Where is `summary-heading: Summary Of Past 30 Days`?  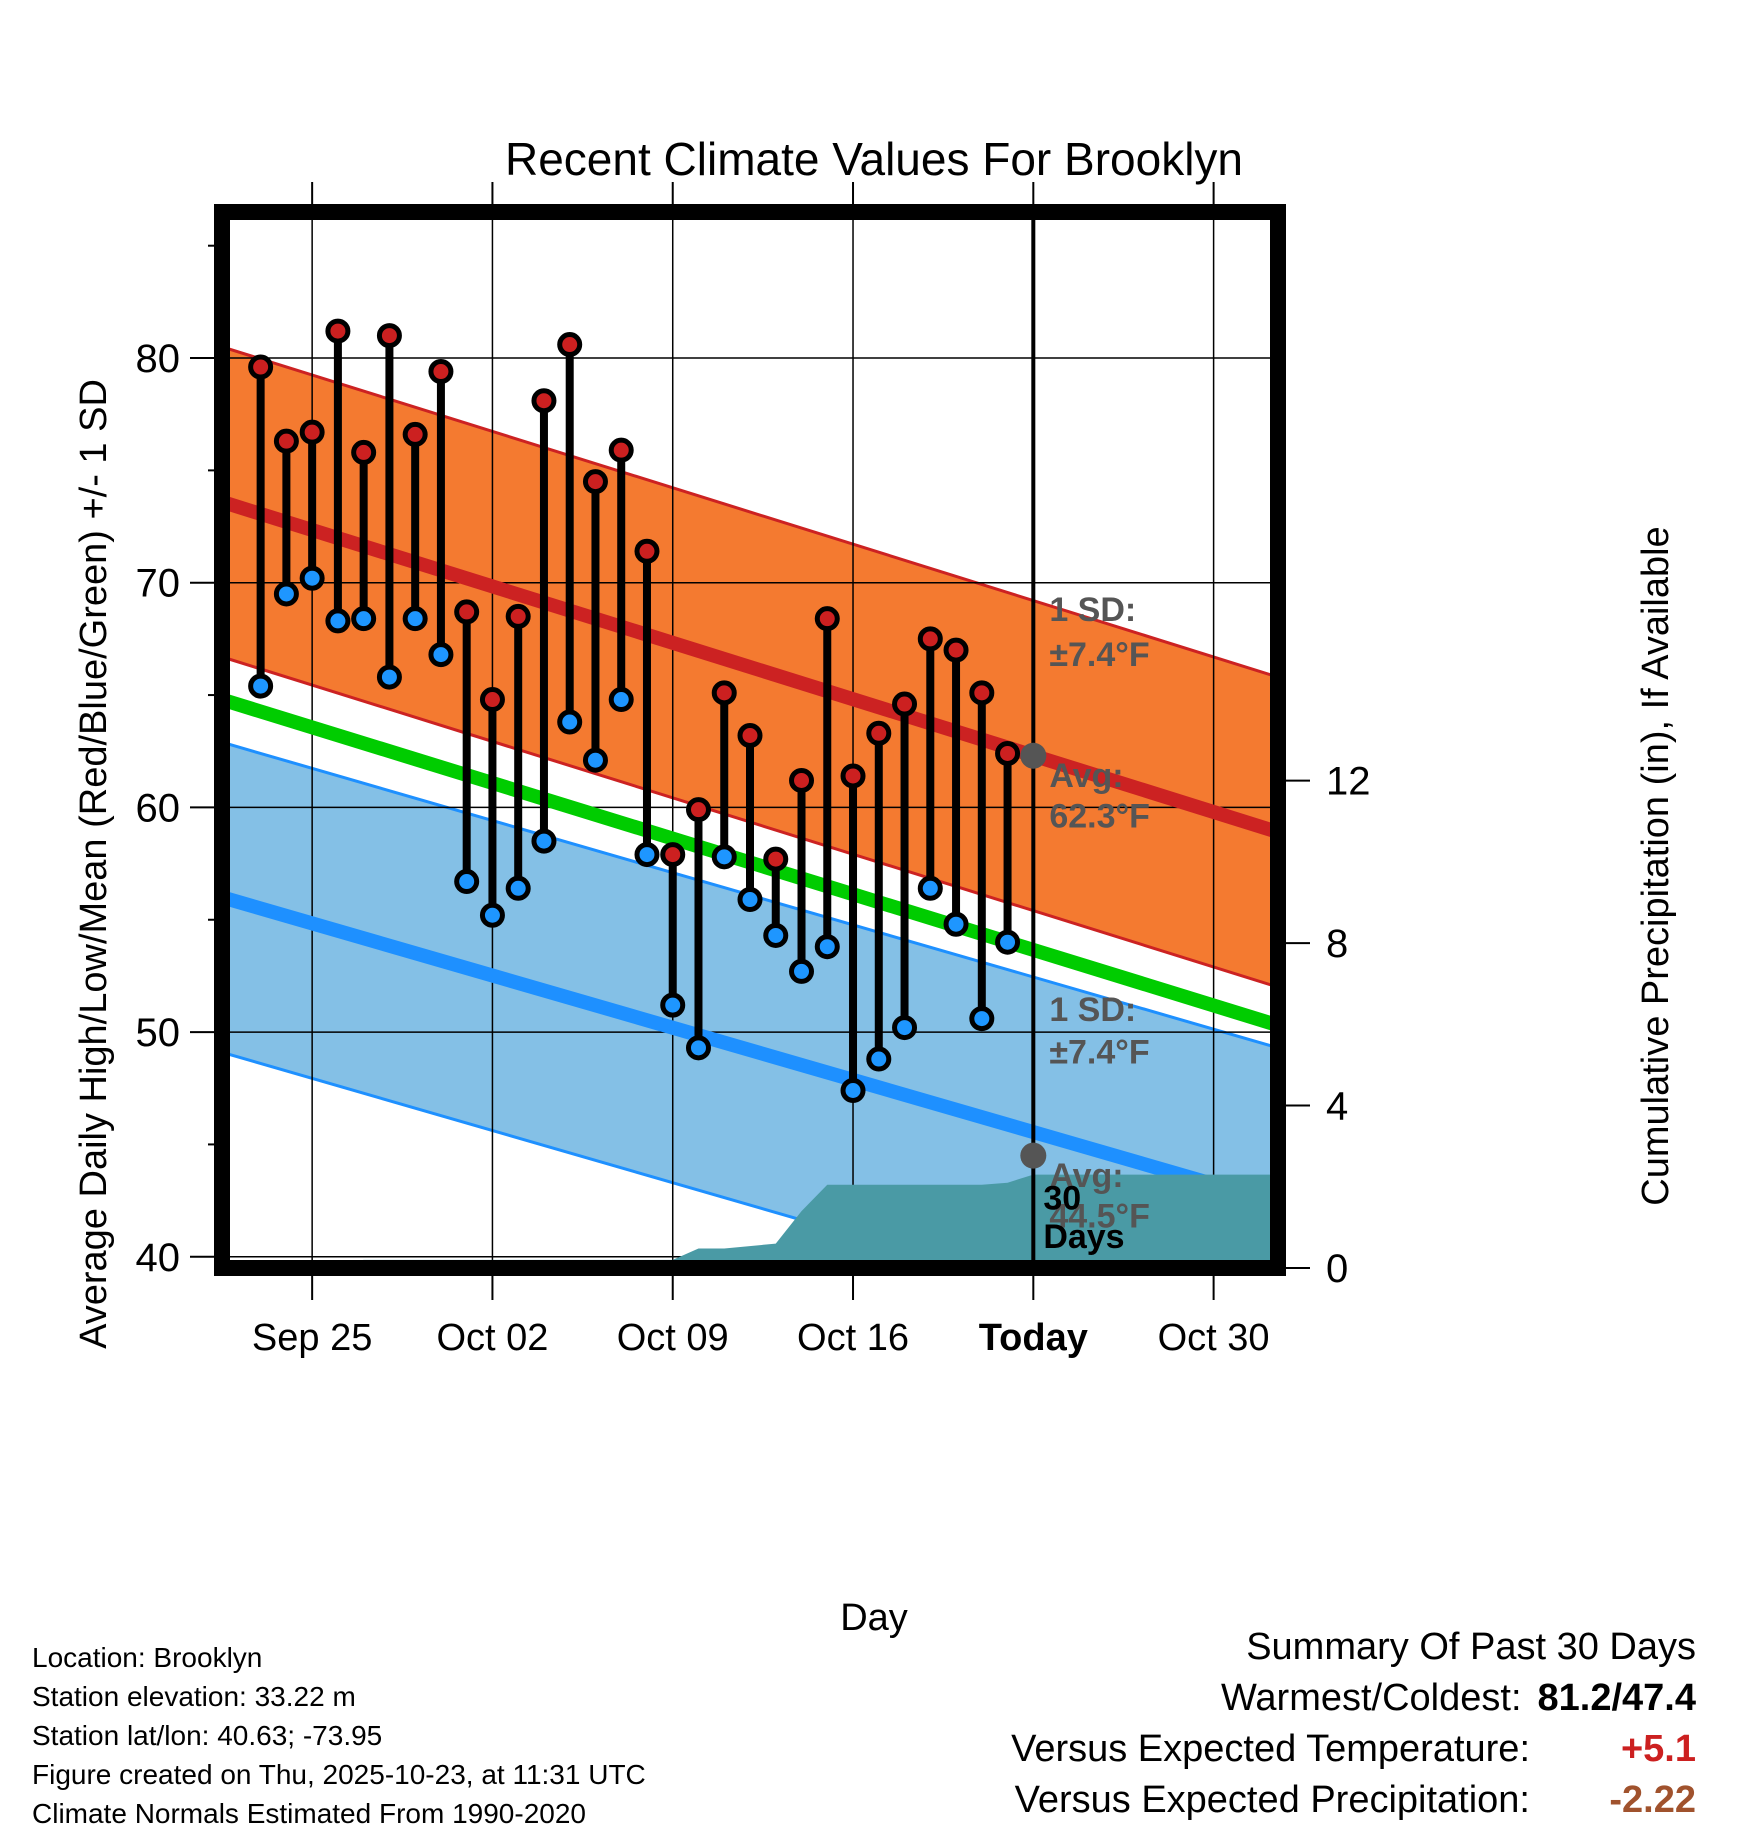
summary-heading: Summary Of Past 30 Days is located at coordinates (1471, 1647).